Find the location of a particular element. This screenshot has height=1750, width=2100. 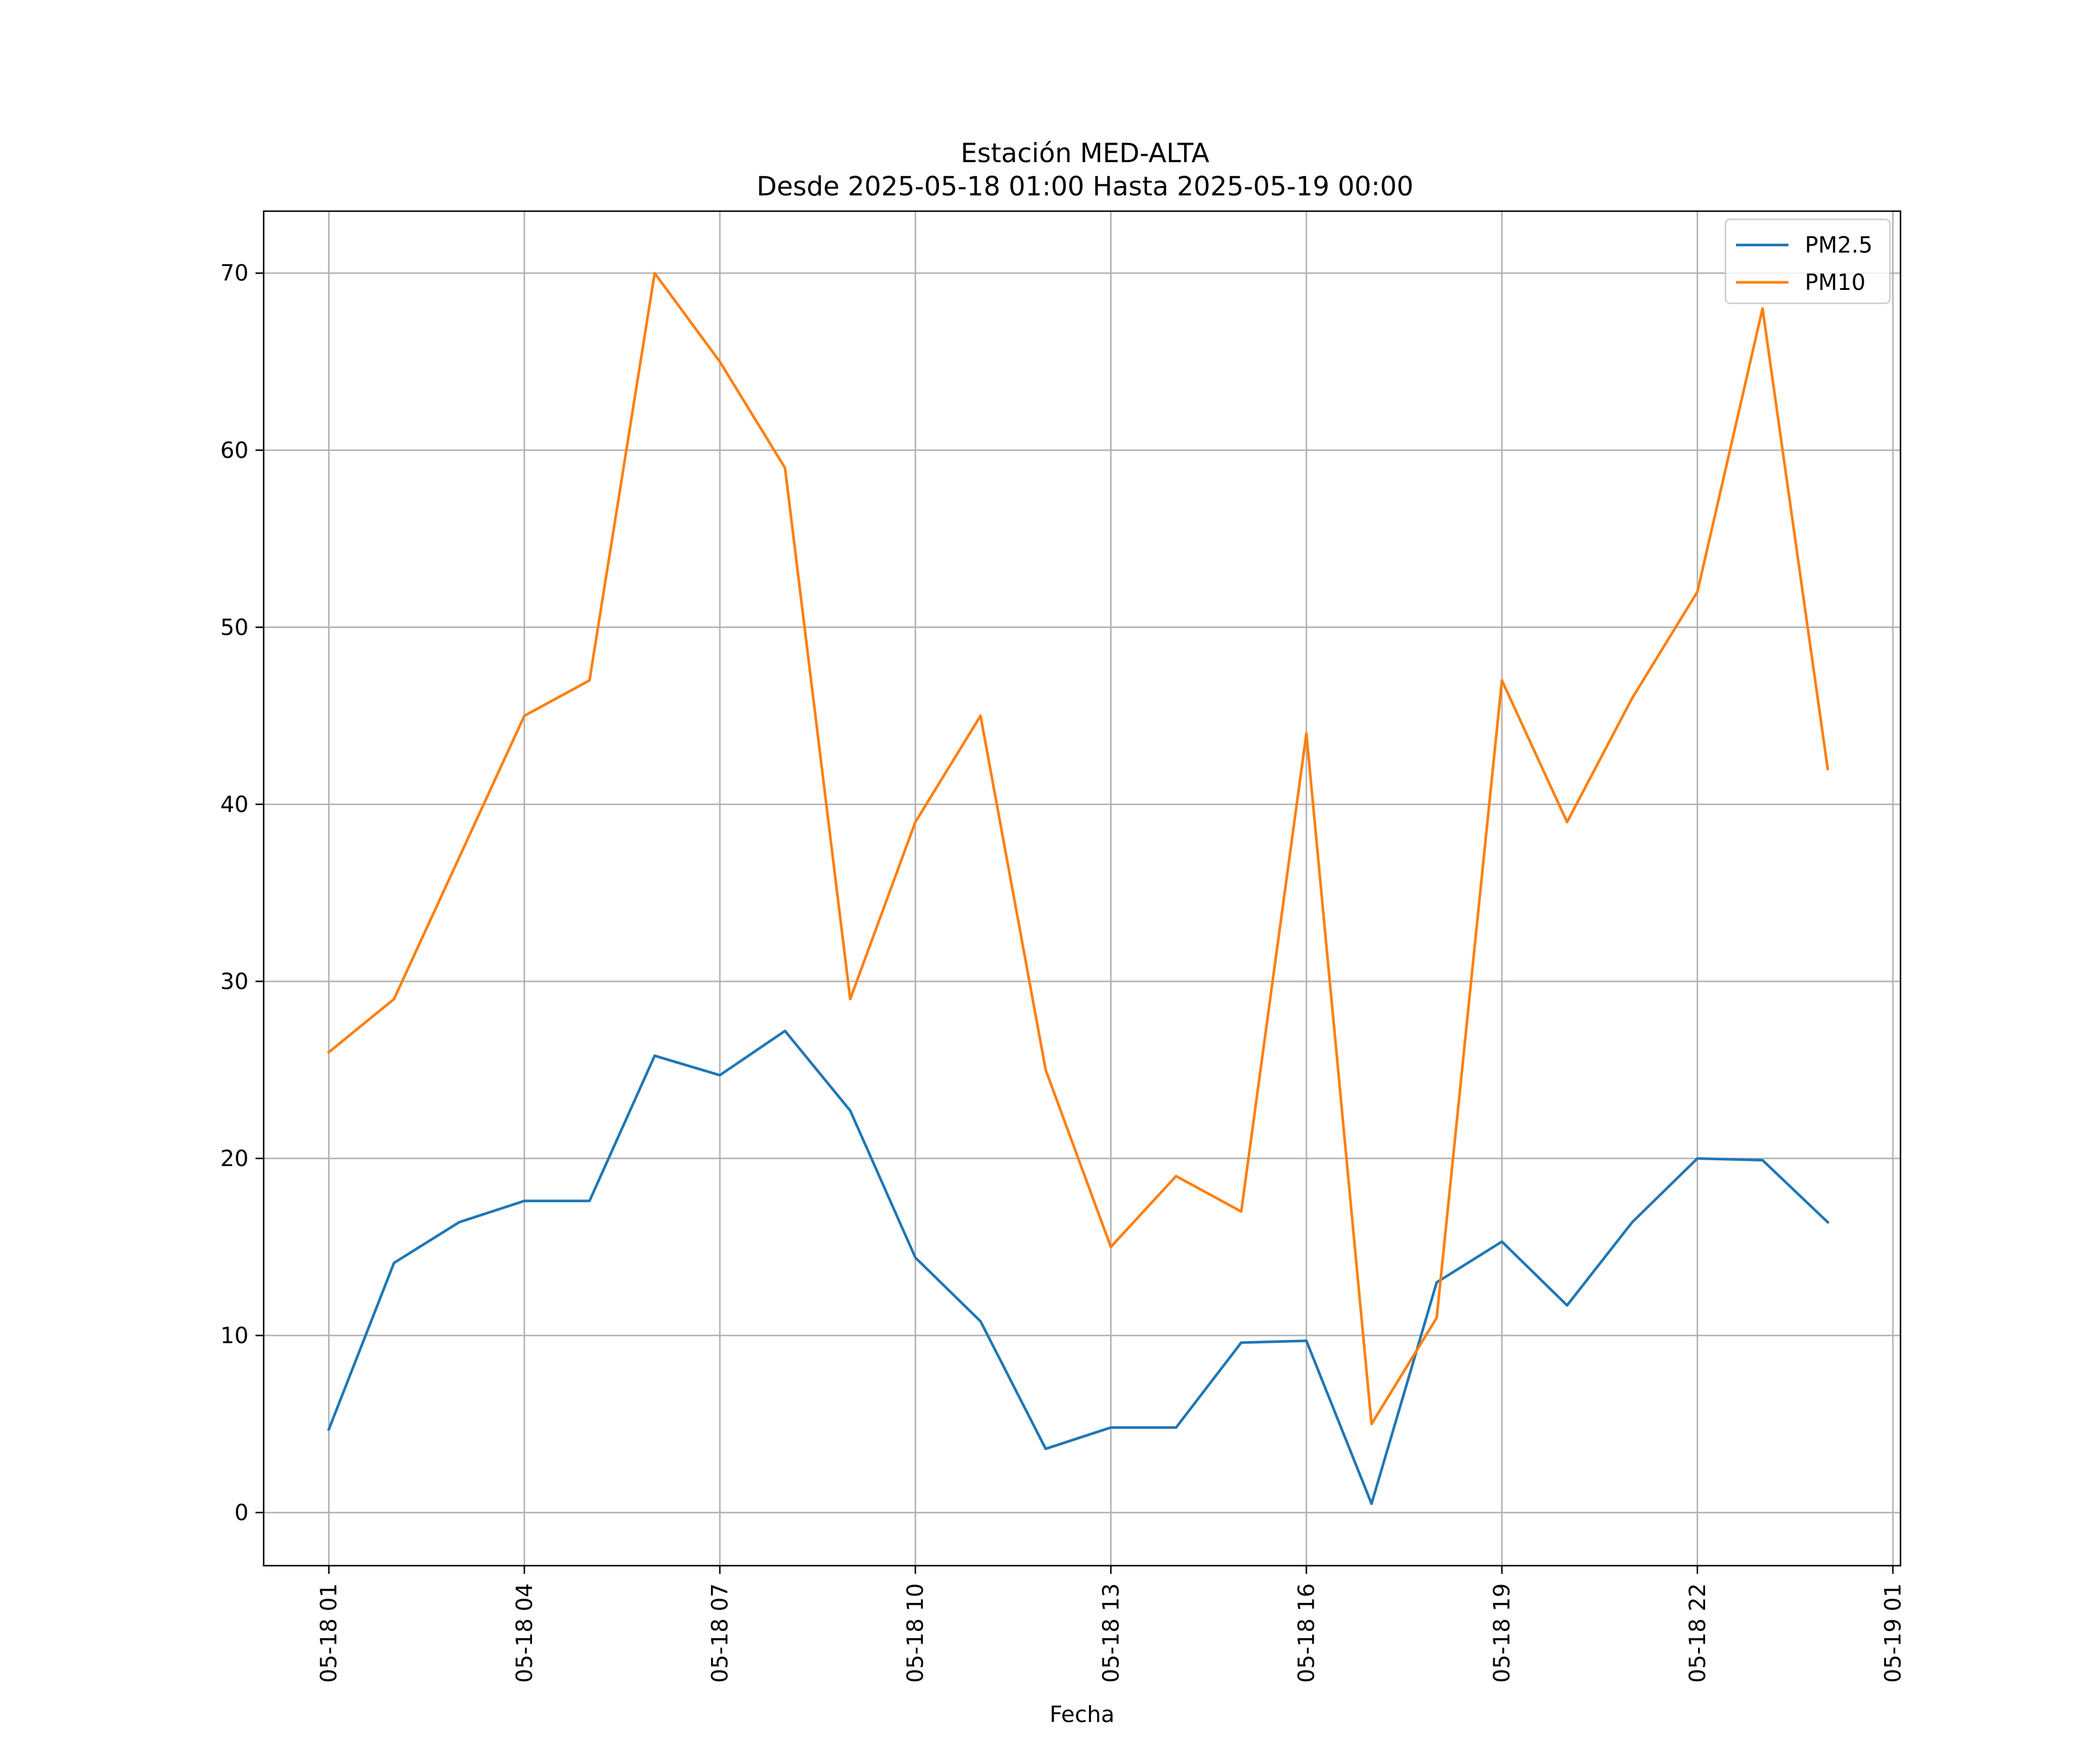

chart-title: Estación MED-ALTA is located at coordinates (1085, 153).